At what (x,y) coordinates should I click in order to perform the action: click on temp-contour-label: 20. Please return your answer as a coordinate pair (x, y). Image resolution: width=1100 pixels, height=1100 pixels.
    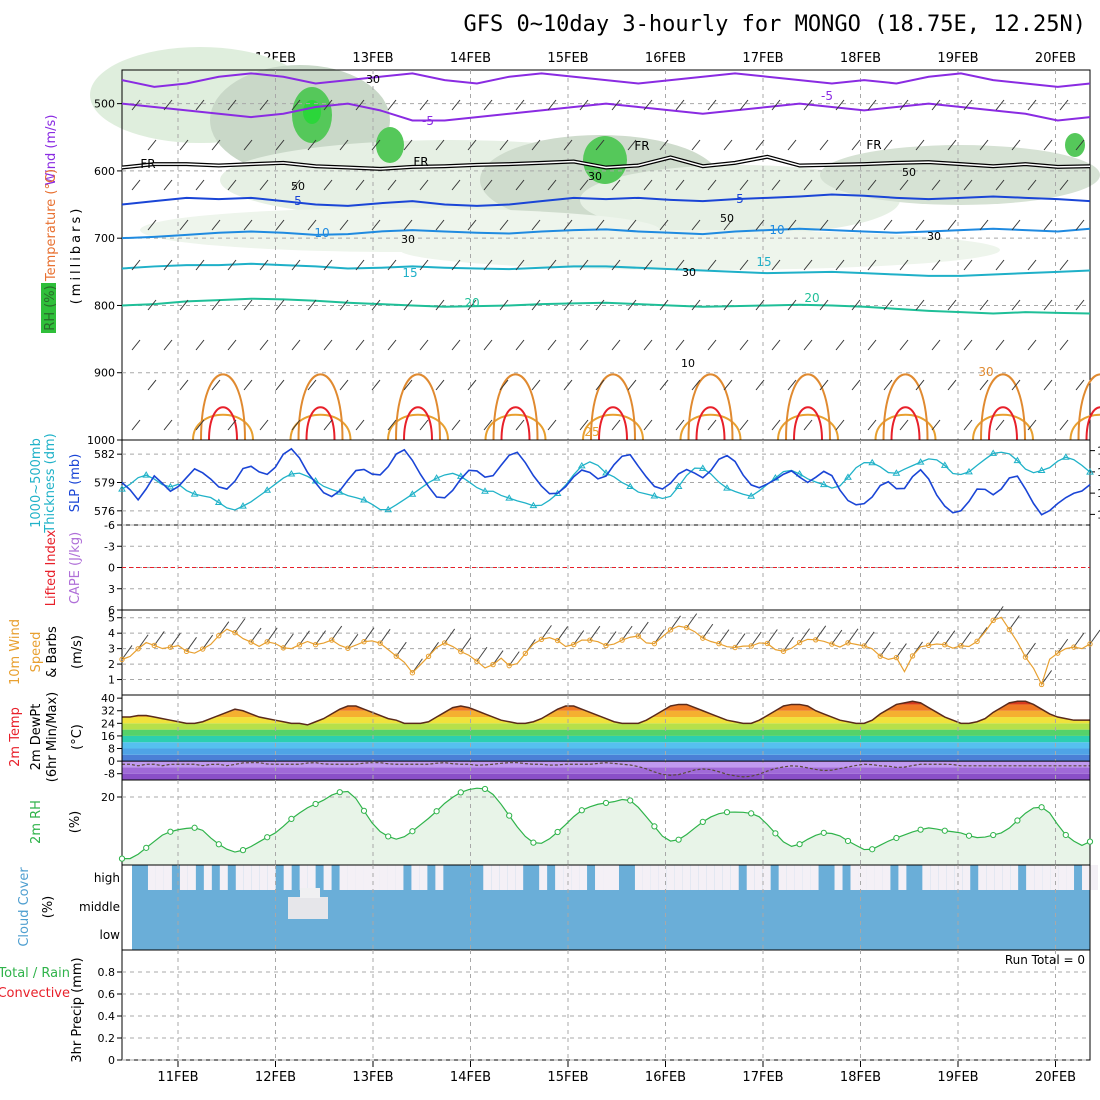
    Looking at the image, I should click on (811, 298).